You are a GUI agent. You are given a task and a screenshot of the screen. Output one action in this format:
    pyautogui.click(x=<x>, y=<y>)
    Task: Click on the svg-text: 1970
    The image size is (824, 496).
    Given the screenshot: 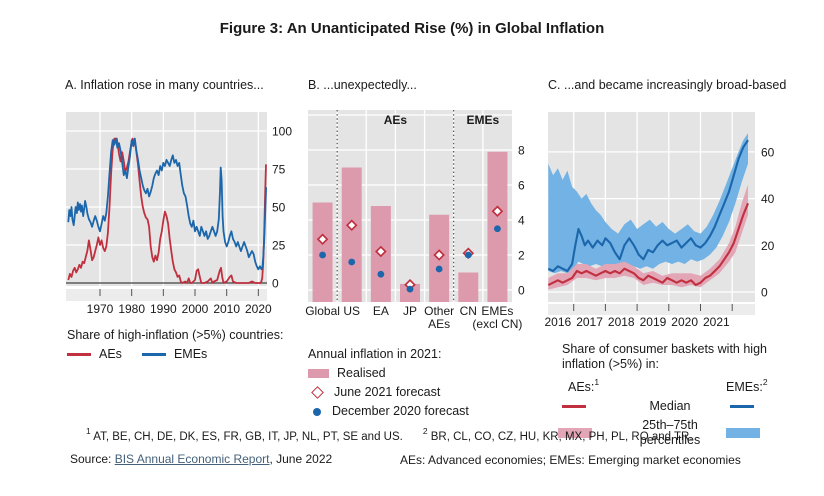 What is the action you would take?
    pyautogui.click(x=100, y=309)
    